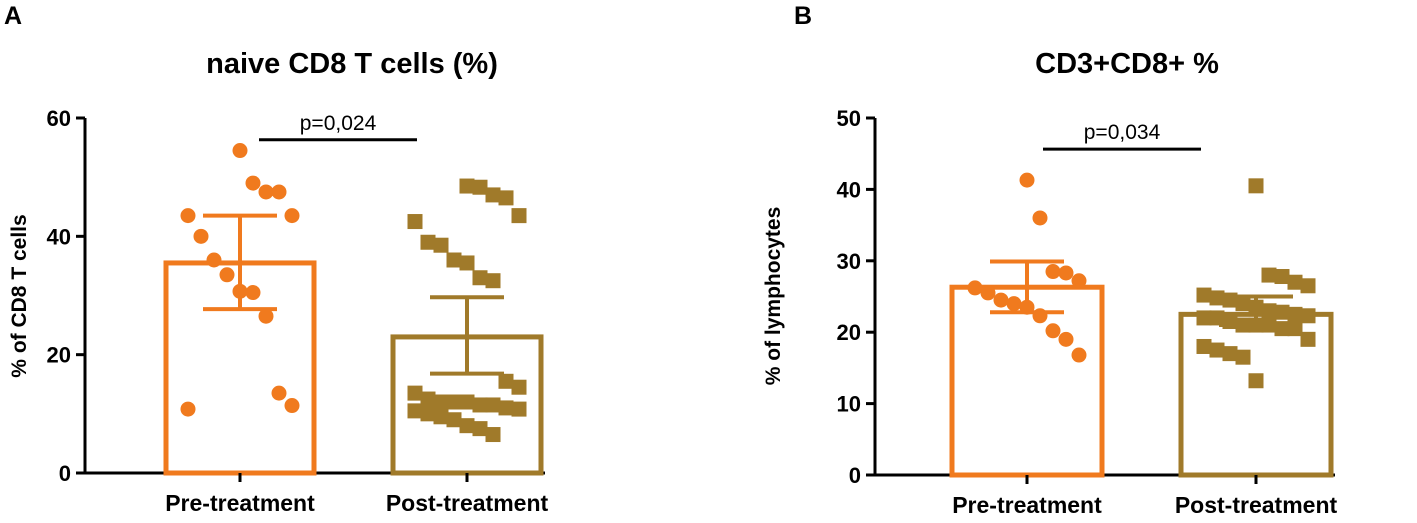 The image size is (1417, 523). Describe the element at coordinates (13, 16) in the screenshot. I see `panel-a-letter: A` at that location.